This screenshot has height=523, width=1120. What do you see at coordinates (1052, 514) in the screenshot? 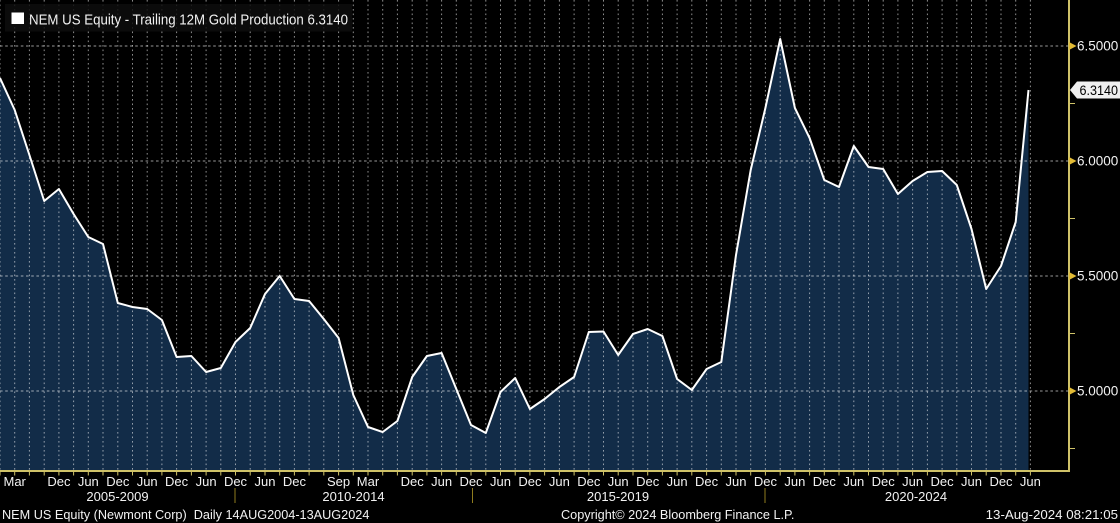
I see `svg-text: 13-Aug-2024 08:21:05` at bounding box center [1052, 514].